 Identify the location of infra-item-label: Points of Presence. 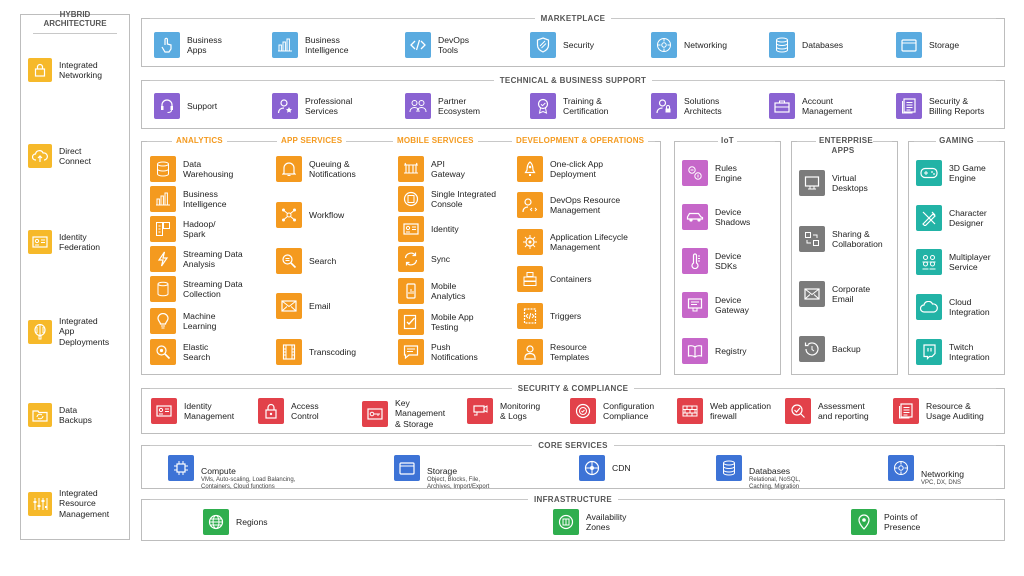
(902, 521).